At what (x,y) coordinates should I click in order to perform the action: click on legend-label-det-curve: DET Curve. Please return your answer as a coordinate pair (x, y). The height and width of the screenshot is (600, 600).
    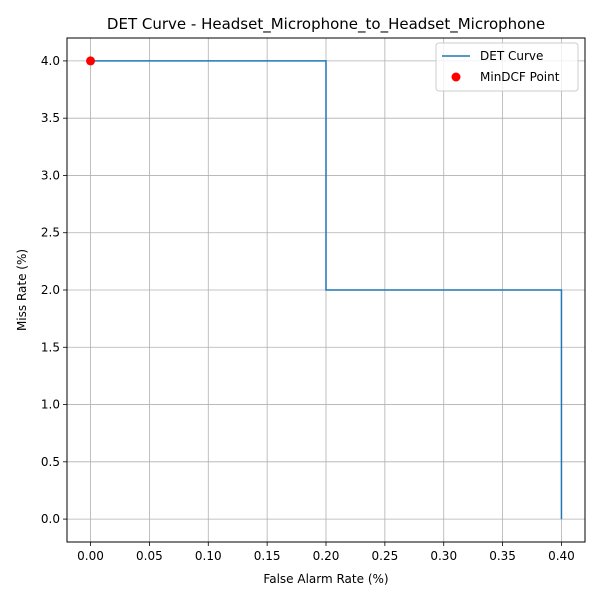
    Looking at the image, I should click on (511, 56).